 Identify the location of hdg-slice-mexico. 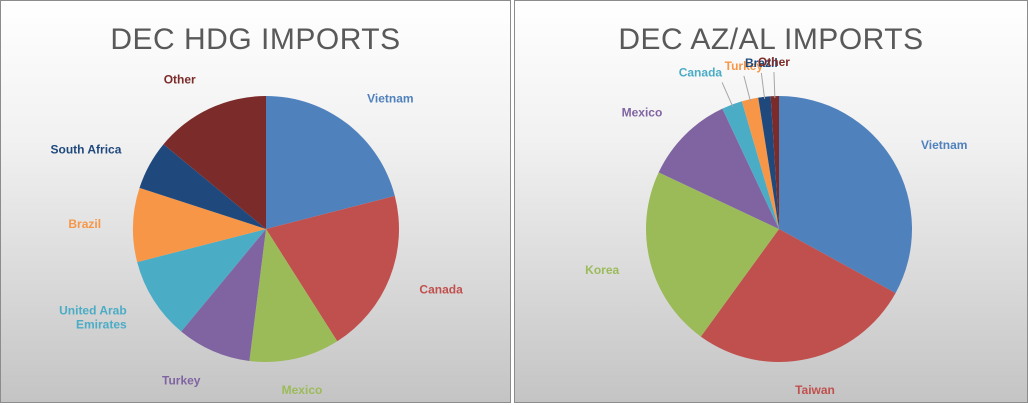
(293, 296).